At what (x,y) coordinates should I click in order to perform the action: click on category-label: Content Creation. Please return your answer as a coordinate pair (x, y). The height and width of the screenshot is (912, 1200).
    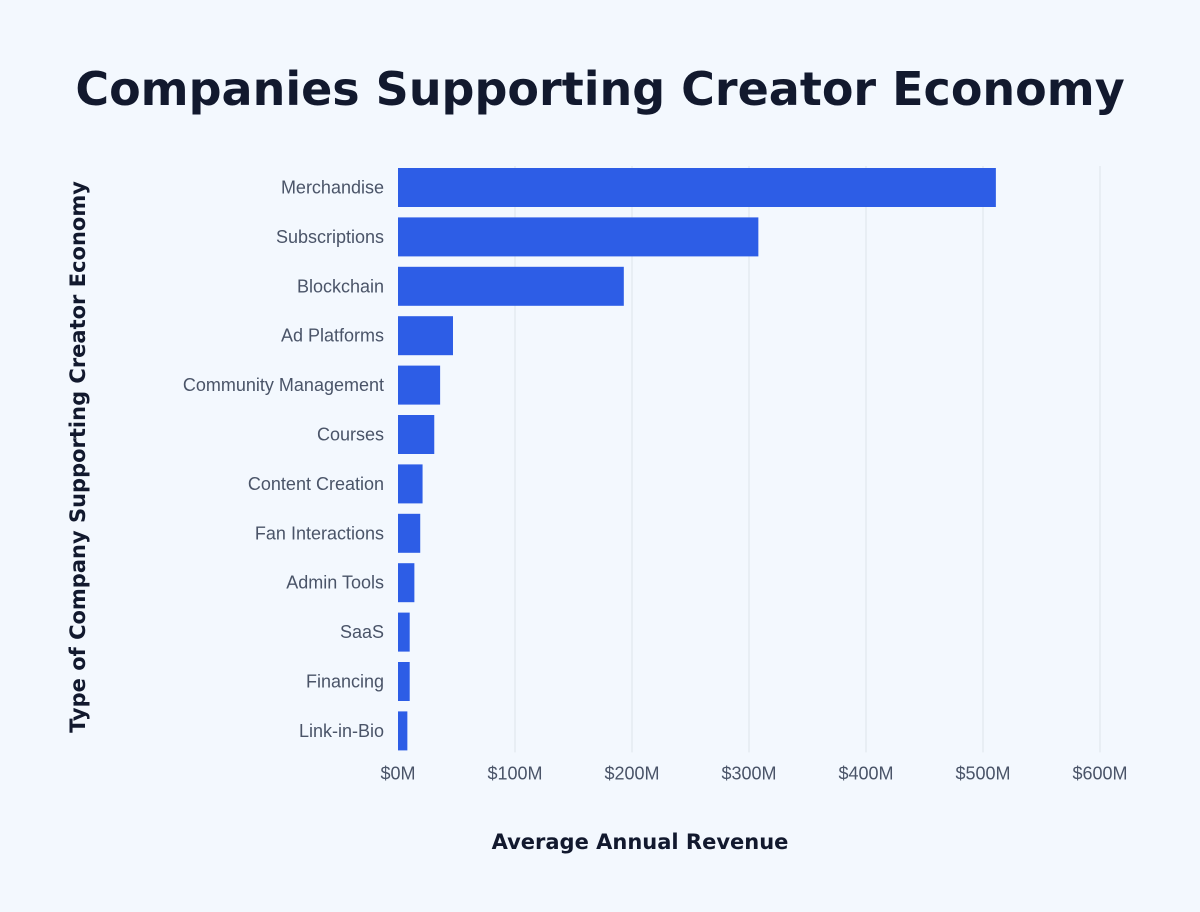
    Looking at the image, I should click on (316, 484).